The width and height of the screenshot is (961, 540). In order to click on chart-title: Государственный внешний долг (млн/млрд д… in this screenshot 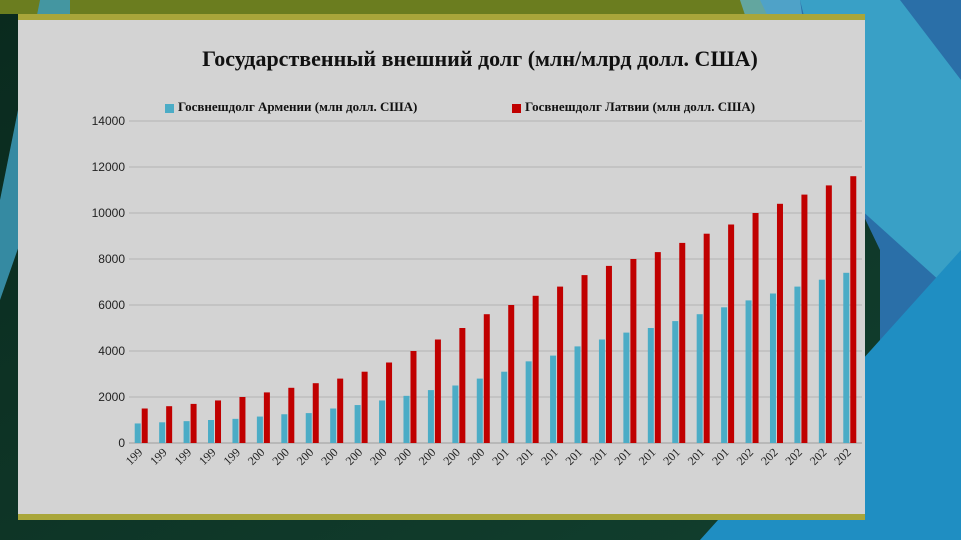, I will do `click(480, 58)`.